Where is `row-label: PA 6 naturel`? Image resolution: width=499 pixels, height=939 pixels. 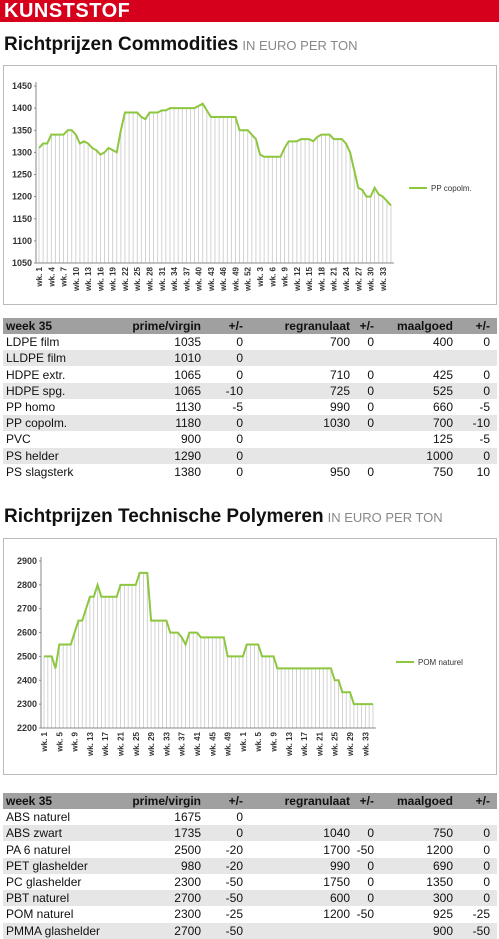 row-label: PA 6 naturel is located at coordinates (38, 849).